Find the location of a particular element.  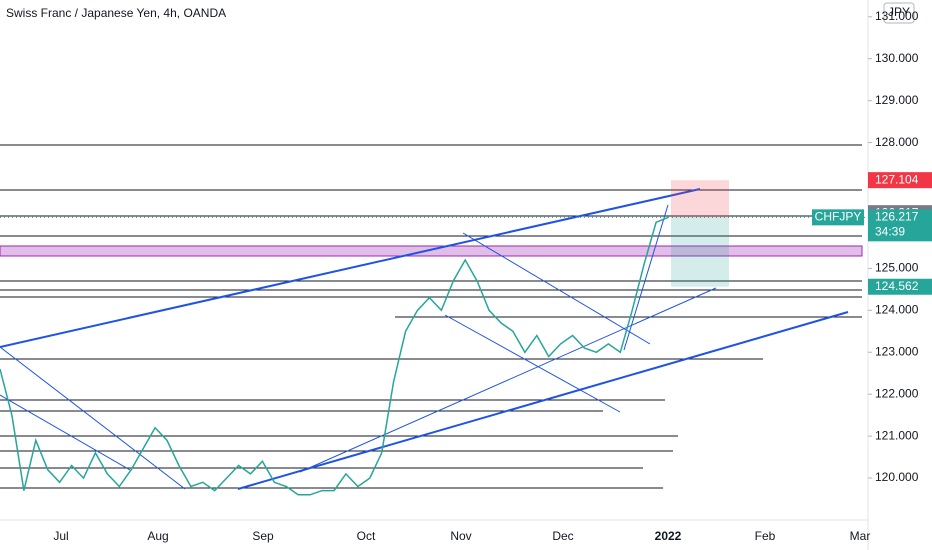

x-tick-label: Oct is located at coordinates (366, 536).